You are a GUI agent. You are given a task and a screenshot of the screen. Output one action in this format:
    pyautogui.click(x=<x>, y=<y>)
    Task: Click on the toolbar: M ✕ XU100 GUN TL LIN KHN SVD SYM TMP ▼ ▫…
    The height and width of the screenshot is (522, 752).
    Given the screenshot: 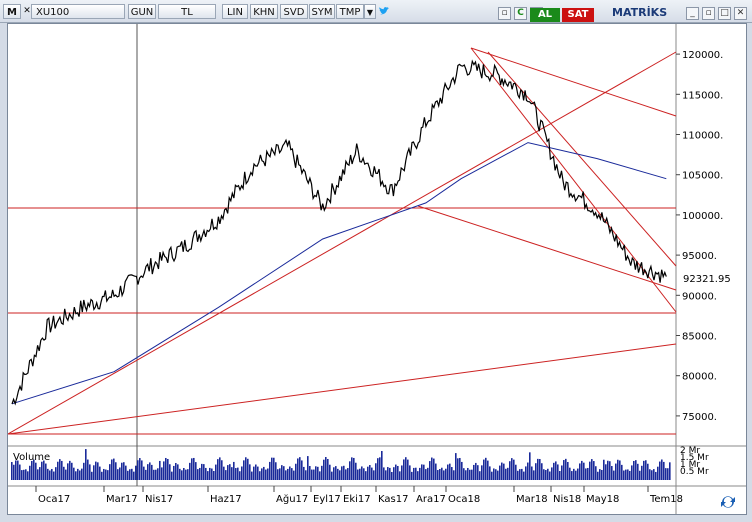 What is the action you would take?
    pyautogui.click(x=376, y=11)
    